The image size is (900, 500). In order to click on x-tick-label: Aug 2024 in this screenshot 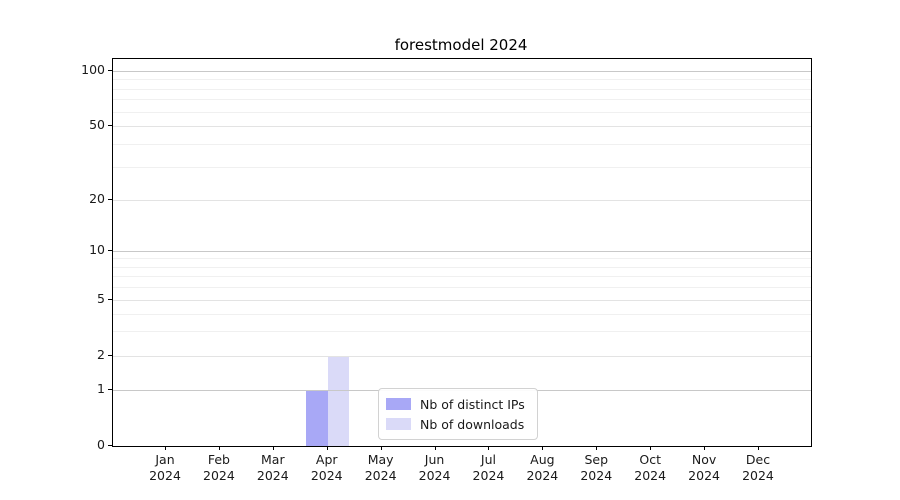, I will do `click(542, 467)`.